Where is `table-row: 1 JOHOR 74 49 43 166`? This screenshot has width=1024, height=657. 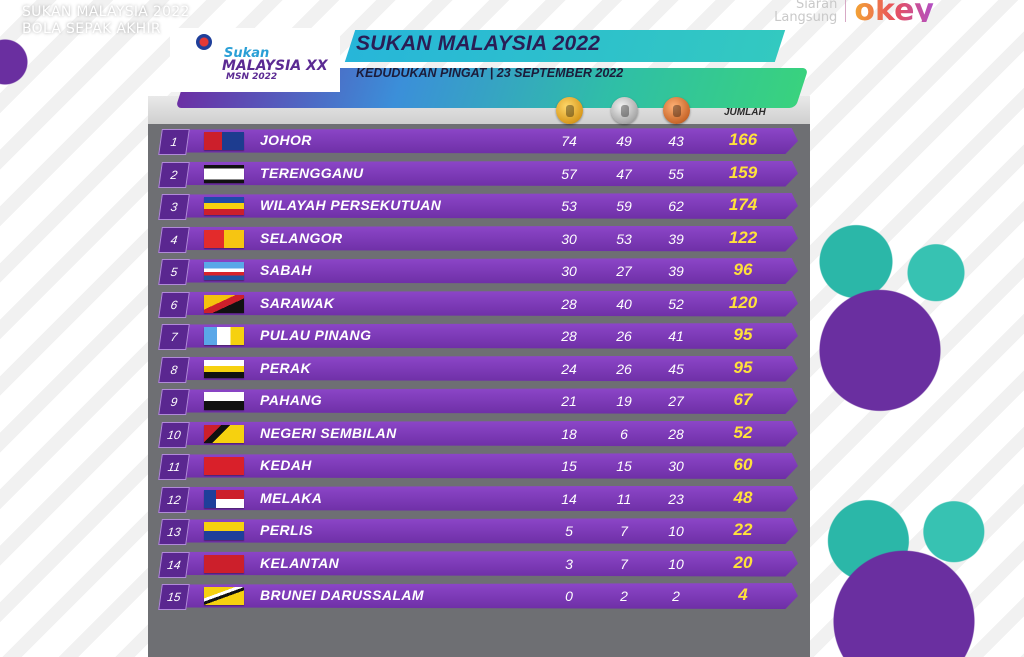 table-row: 1 JOHOR 74 49 43 166 is located at coordinates (480, 141).